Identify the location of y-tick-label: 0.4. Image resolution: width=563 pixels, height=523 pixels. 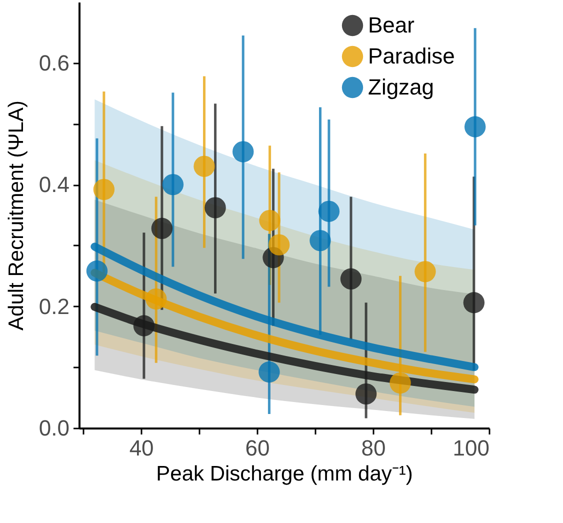
(54, 185).